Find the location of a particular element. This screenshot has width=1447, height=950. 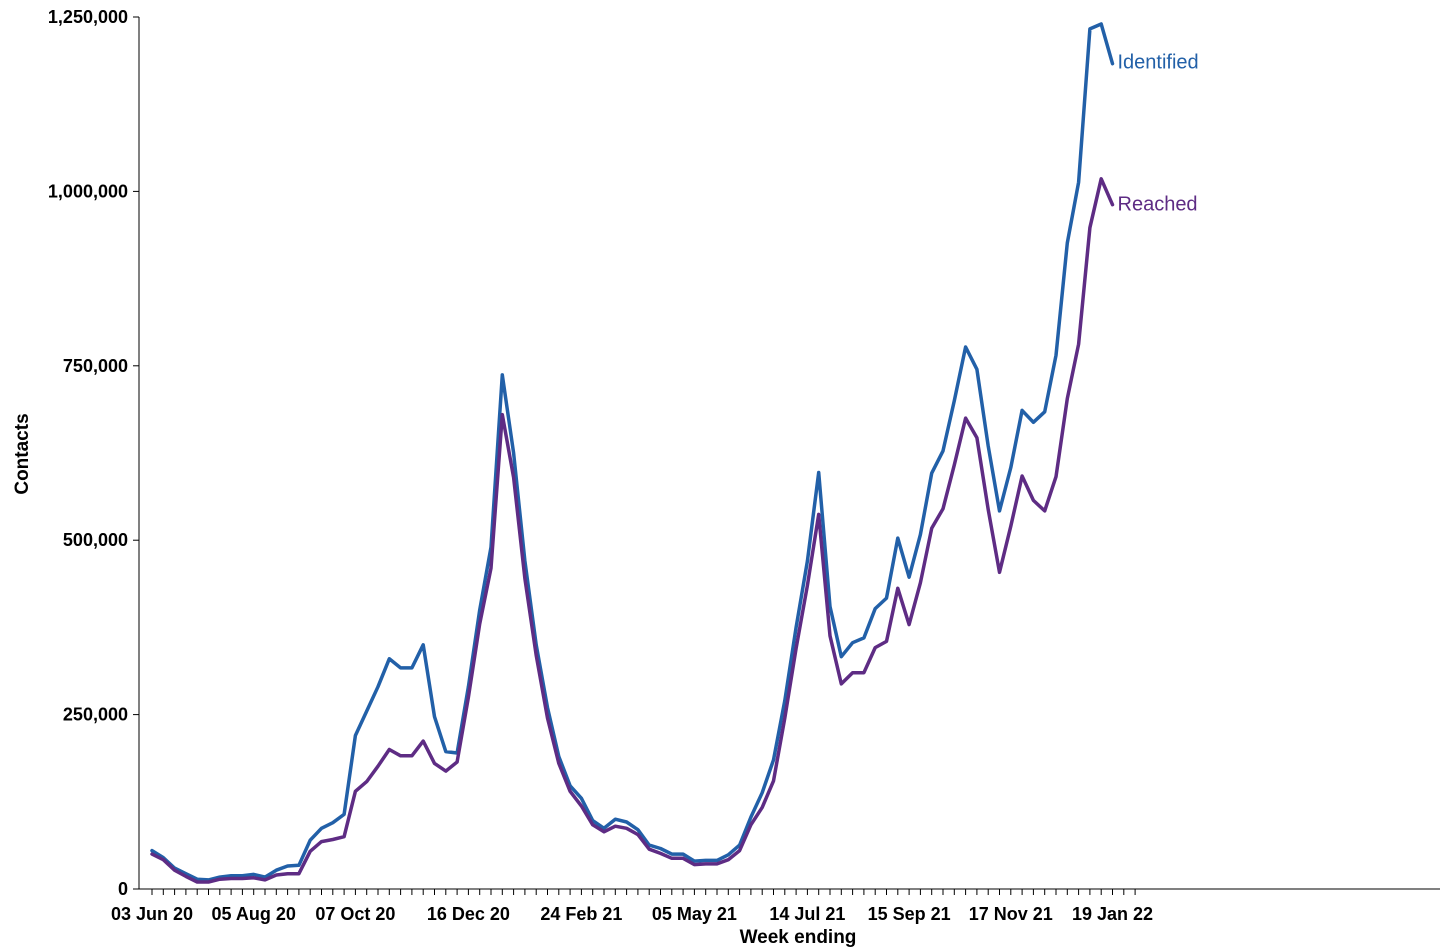

y-tick-label: 250,000 is located at coordinates (95, 715).